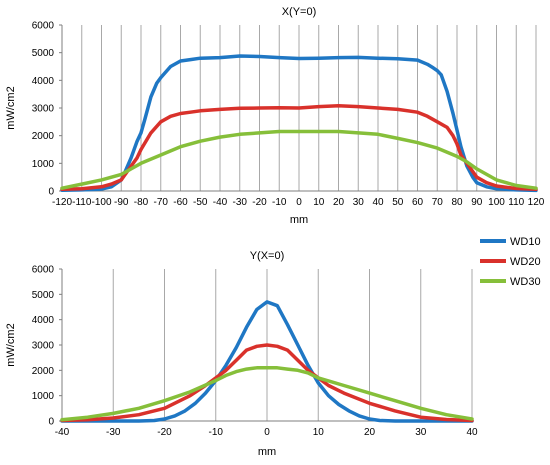 This screenshot has height=465, width=550. Describe the element at coordinates (121, 202) in the screenshot. I see `x-tick-label: -90` at that location.